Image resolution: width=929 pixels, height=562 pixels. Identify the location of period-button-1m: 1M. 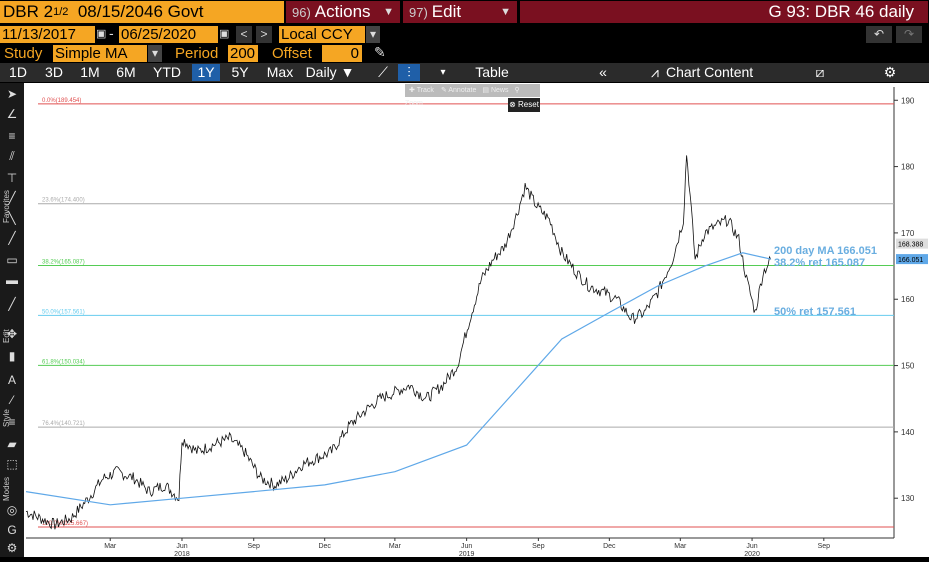
(90, 72).